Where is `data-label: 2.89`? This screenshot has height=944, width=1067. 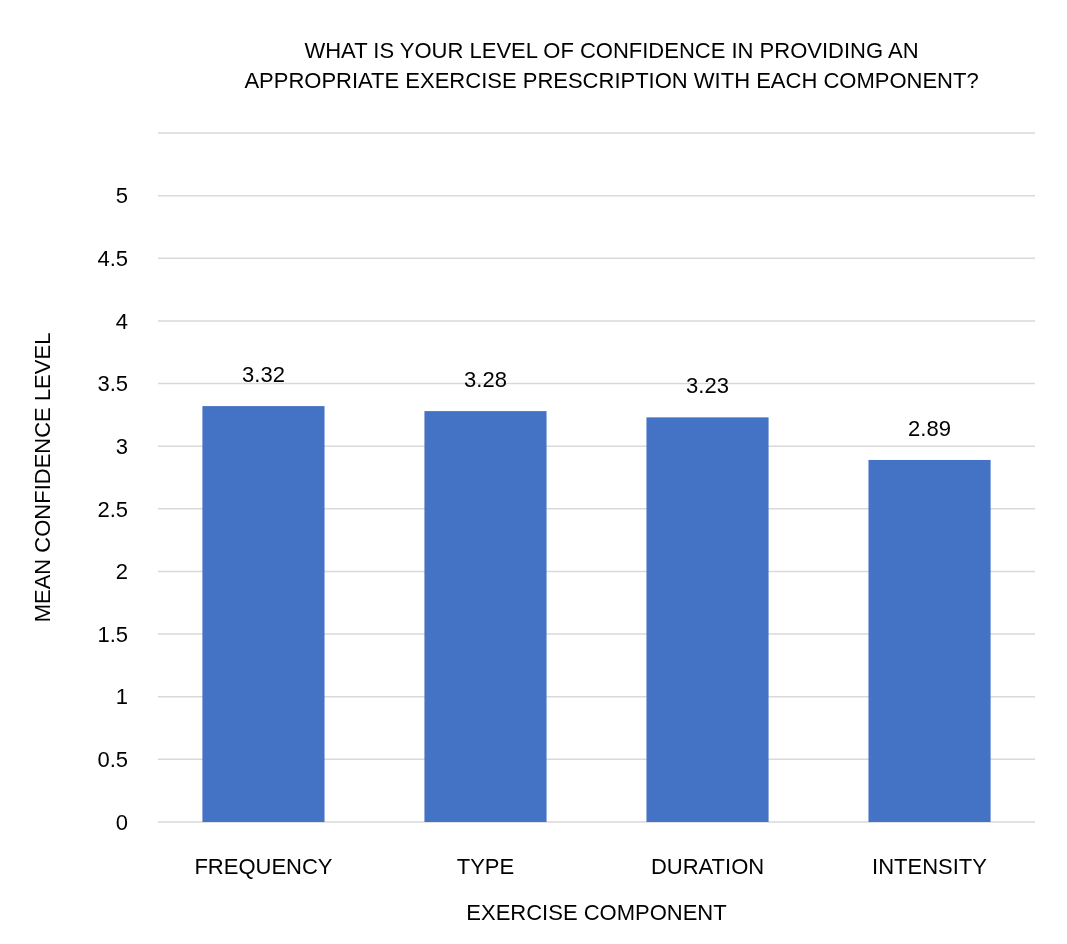
data-label: 2.89 is located at coordinates (929, 428).